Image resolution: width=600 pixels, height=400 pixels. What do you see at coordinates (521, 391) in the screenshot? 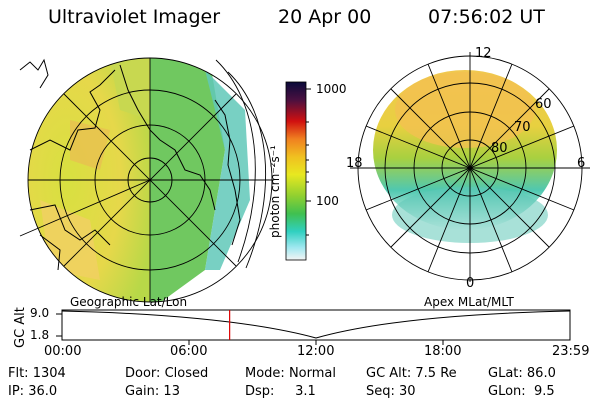
I see `glon-info: GLon: 9.5` at bounding box center [521, 391].